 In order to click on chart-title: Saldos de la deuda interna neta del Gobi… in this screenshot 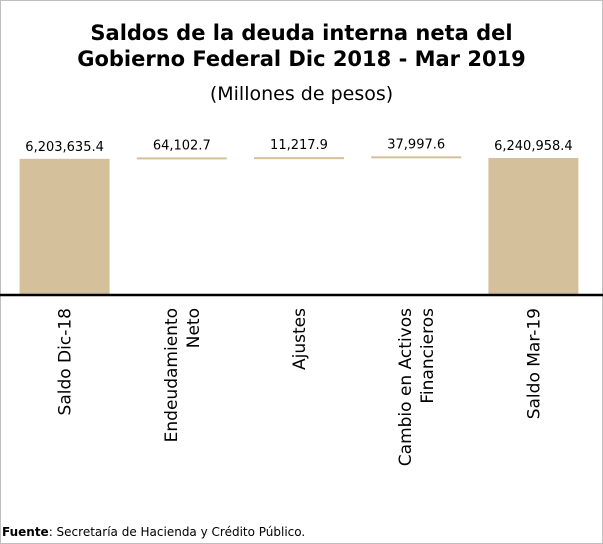, I will do `click(301, 46)`.